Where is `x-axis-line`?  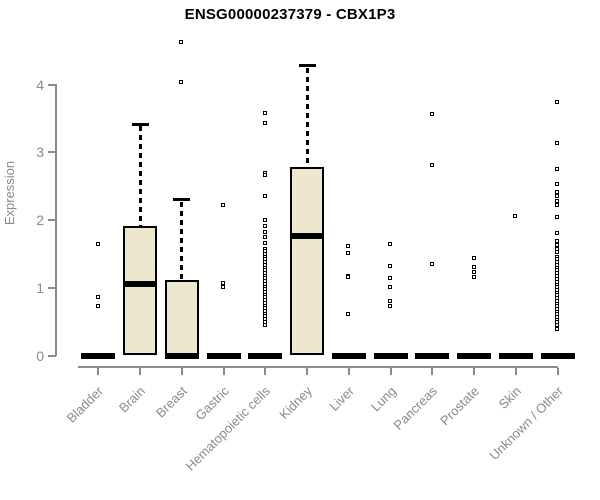
x-axis-line is located at coordinates (318, 367).